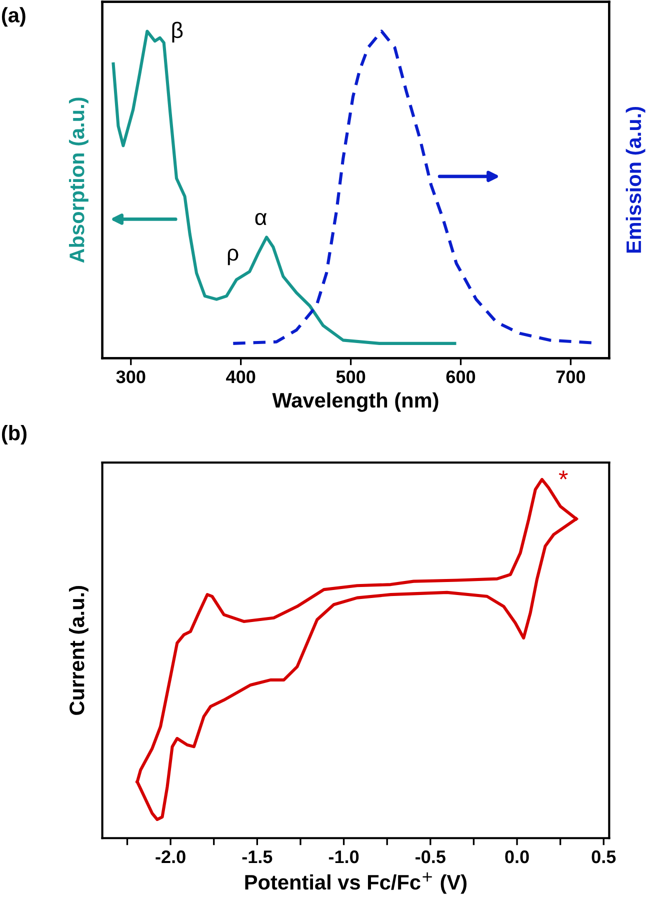 The height and width of the screenshot is (916, 660). I want to click on x-tick-label: -1.5, so click(257, 857).